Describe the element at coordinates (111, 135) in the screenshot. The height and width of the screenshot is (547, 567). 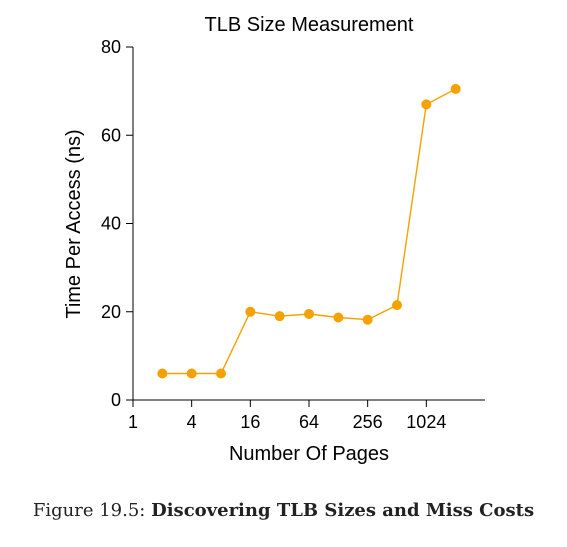
I see `y-tick-label: 60` at that location.